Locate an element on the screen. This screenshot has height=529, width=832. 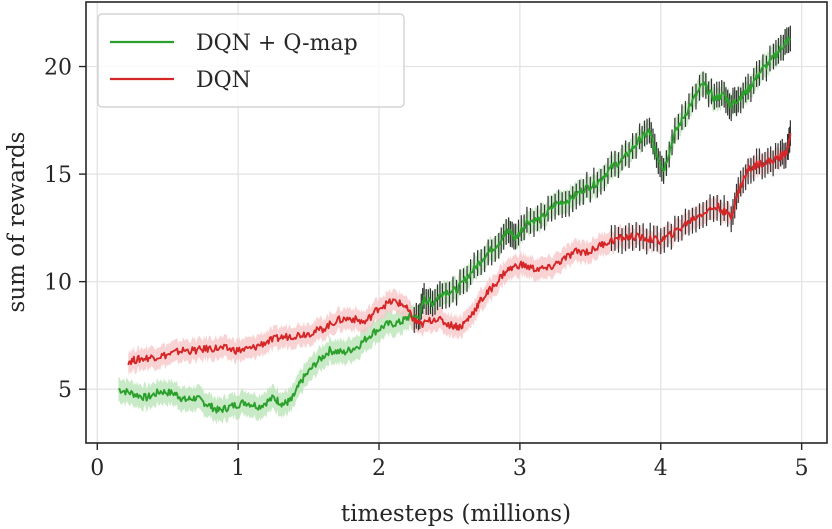
legend-box is located at coordinates (251, 60).